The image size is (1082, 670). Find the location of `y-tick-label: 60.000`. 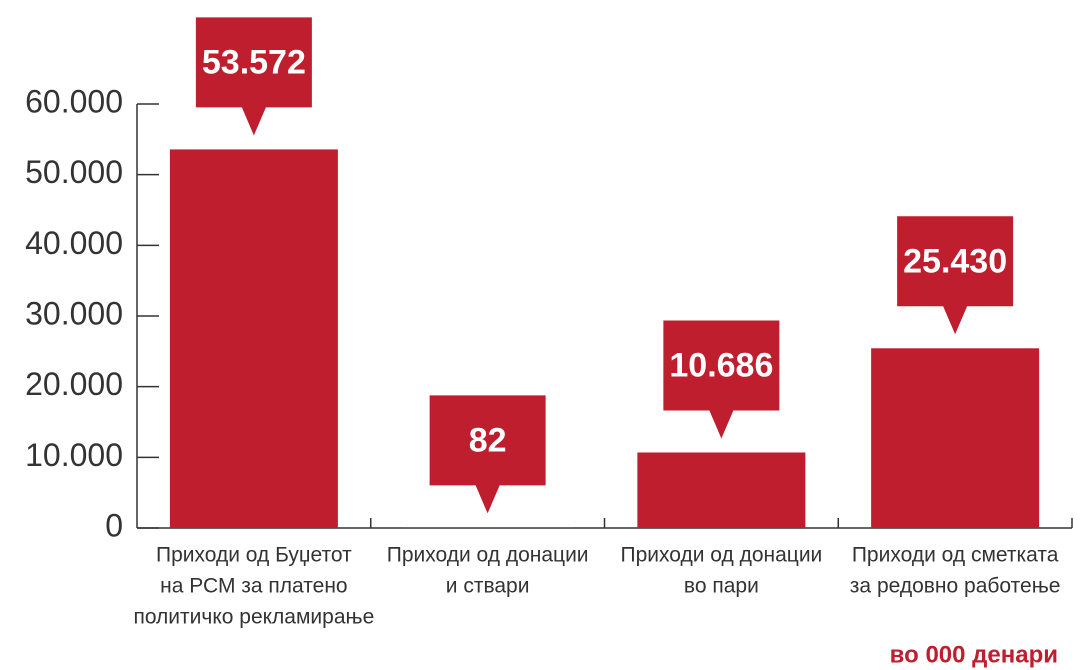

y-tick-label: 60.000 is located at coordinates (74, 101).